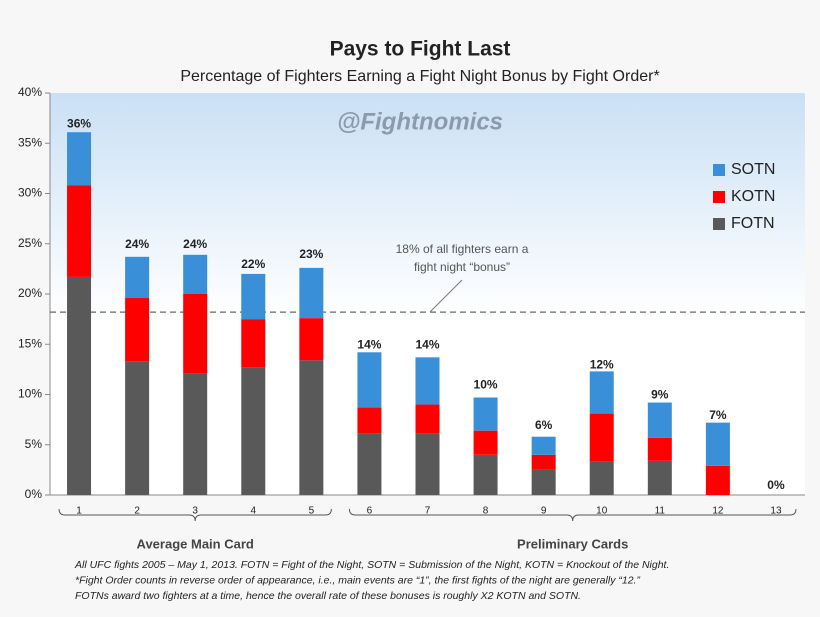  Describe the element at coordinates (572, 543) in the screenshot. I see `group-label: Preliminary Cards` at that location.